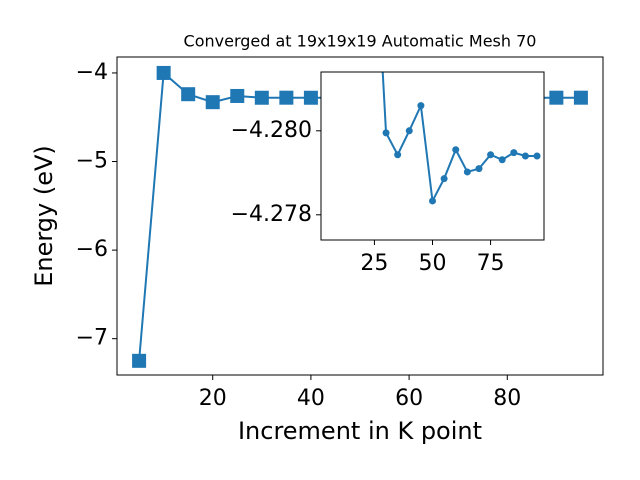  I want to click on x-tick-label: 20, so click(213, 398).